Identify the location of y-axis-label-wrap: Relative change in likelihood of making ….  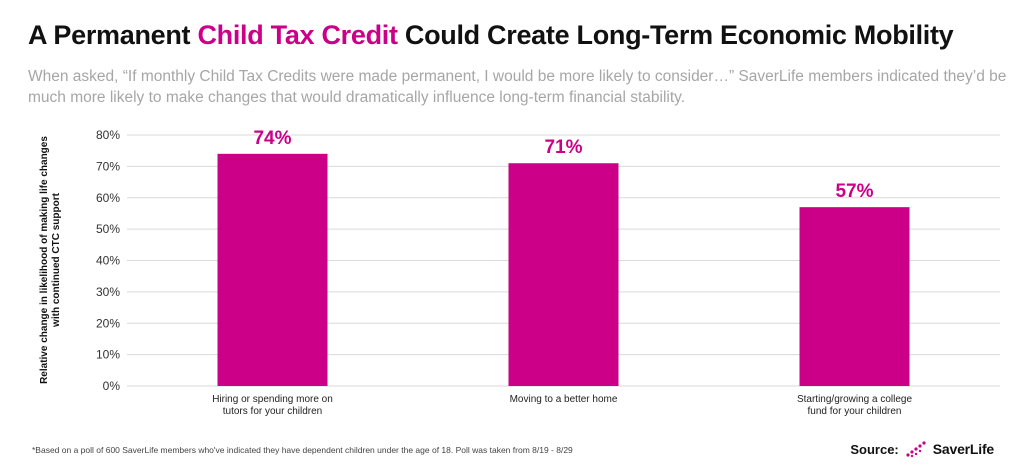
(51, 260).